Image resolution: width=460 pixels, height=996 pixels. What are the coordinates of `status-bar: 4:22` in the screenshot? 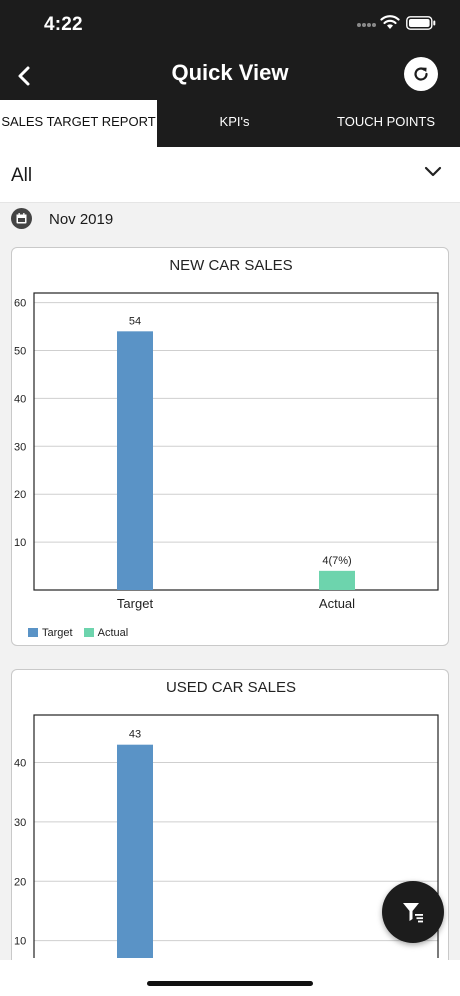 It's located at (230, 25).